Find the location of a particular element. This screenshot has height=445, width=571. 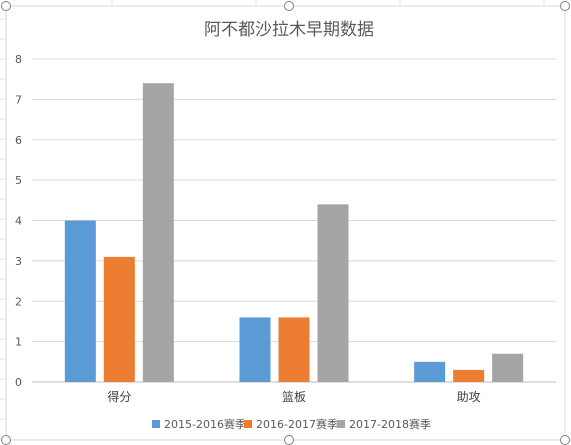

y-tick-label: 7 is located at coordinates (18, 99).